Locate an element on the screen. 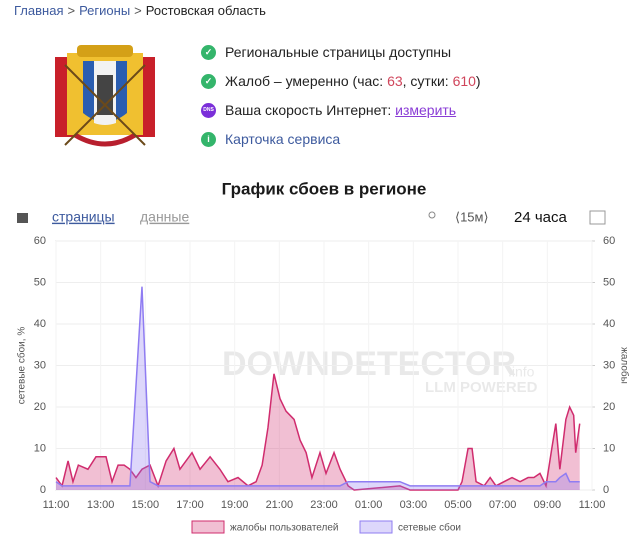  status-item: i Карточка сервиса is located at coordinates (270, 139).